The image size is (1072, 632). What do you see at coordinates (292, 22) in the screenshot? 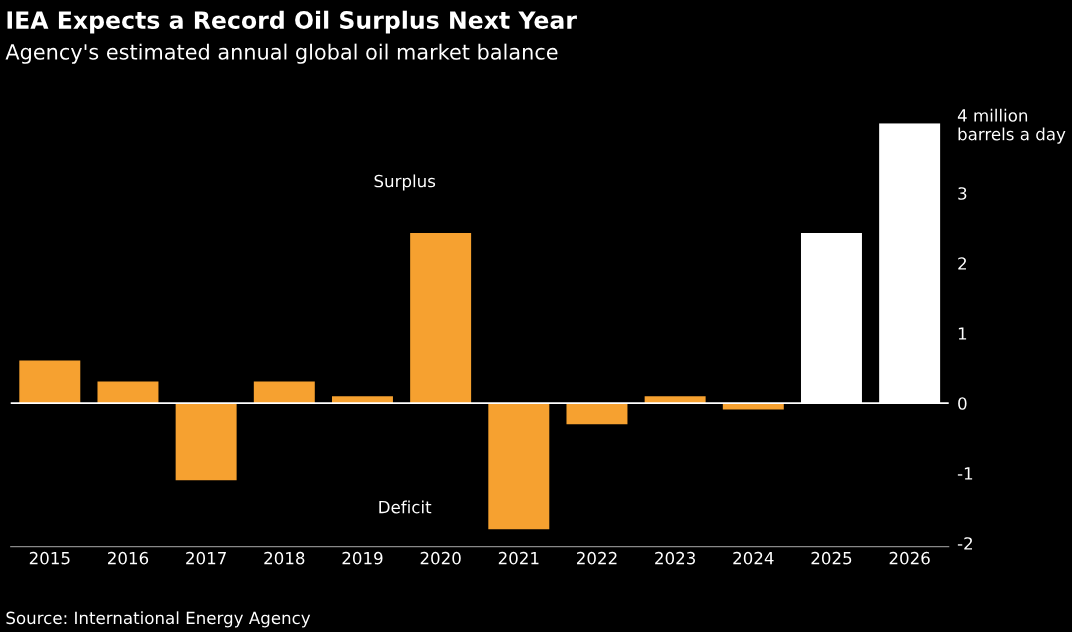
I see `chart-title: IEA Expects a Record Oil Surplus Next Year` at bounding box center [292, 22].